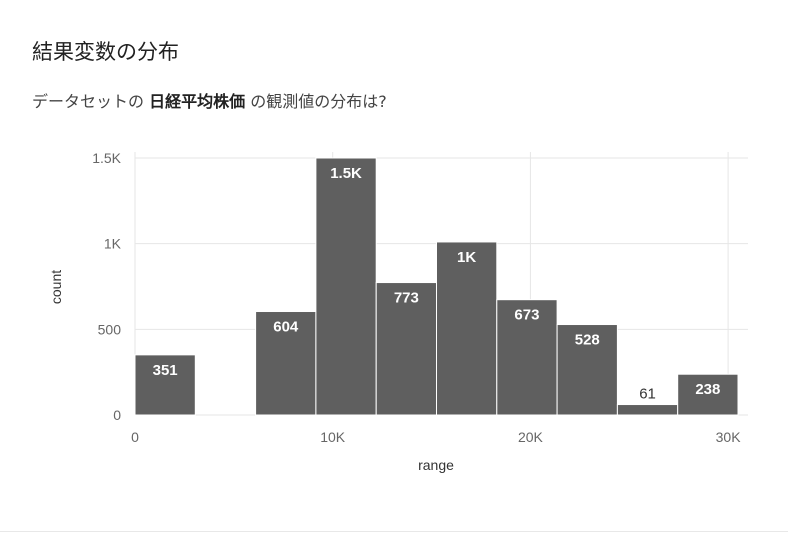 The height and width of the screenshot is (533, 788). Describe the element at coordinates (436, 465) in the screenshot. I see `x-axis-label: range` at that location.